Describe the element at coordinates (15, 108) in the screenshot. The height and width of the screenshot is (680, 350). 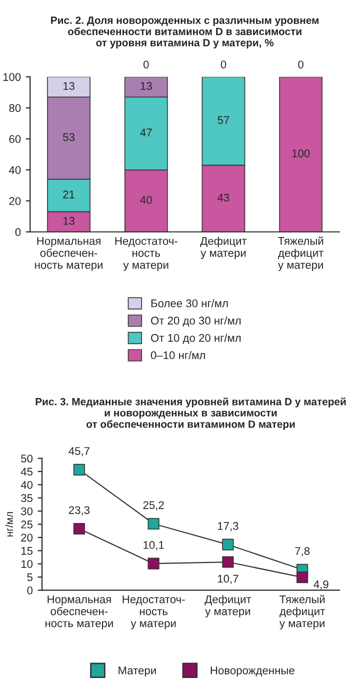
I see `y-tick-label: 80` at that location.